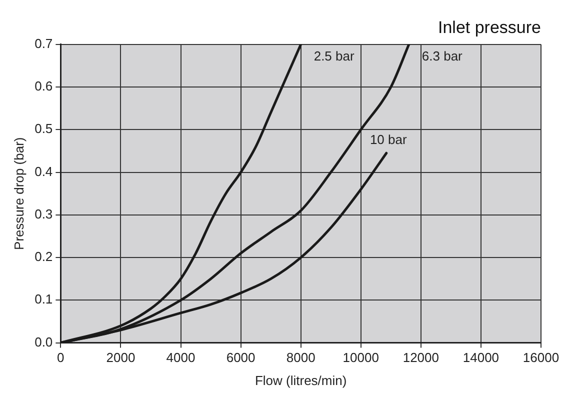  Describe the element at coordinates (43, 299) in the screenshot. I see `y-tick-label: 0.1` at that location.